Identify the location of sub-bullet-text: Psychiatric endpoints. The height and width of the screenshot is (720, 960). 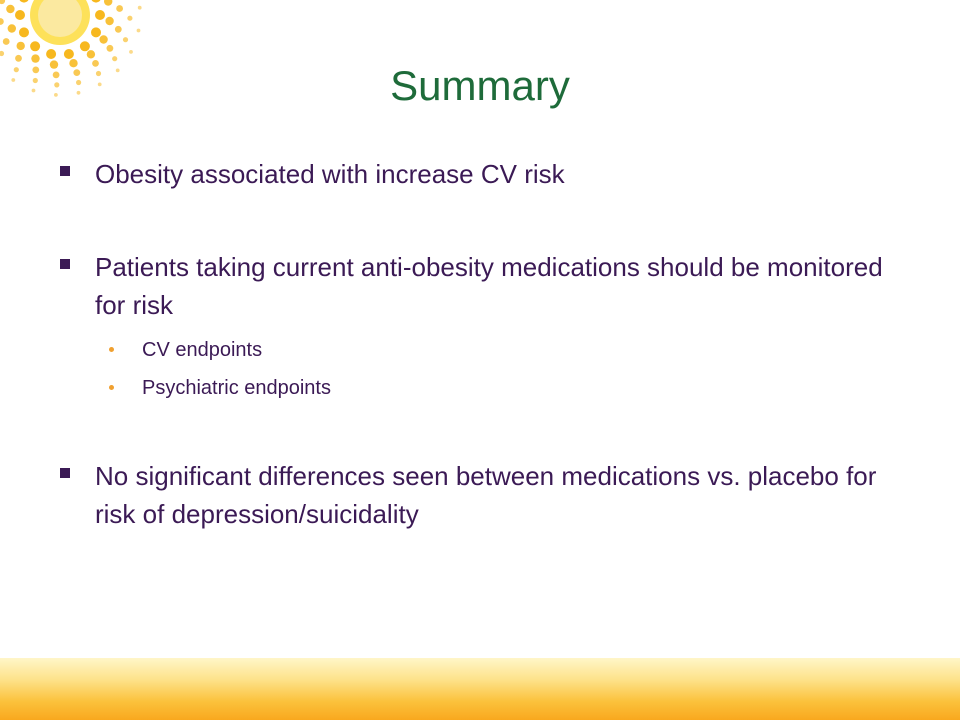
(236, 388).